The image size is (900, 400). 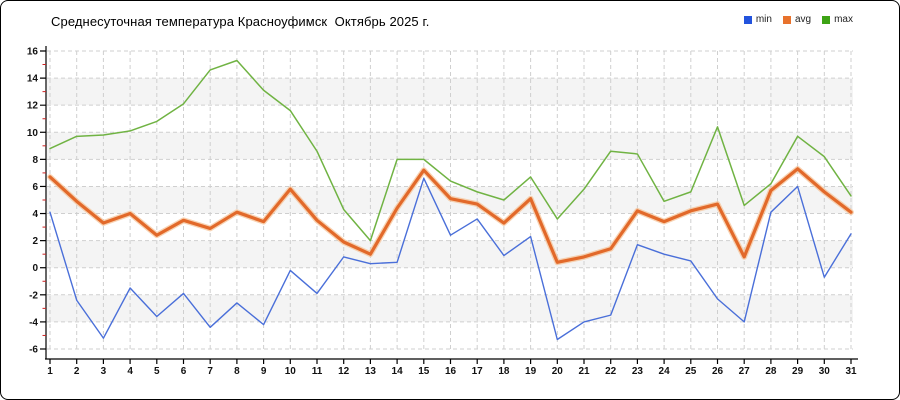 What do you see at coordinates (691, 371) in the screenshot?
I see `svg-text: 25` at bounding box center [691, 371].